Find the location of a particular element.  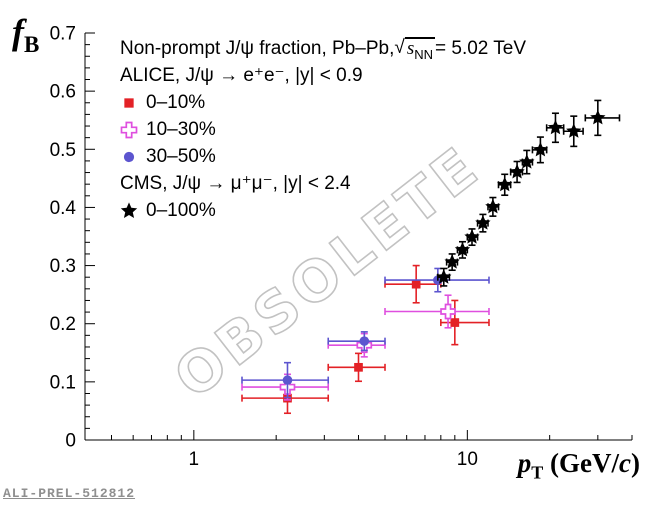

legend-entry-30-50: 30–50% is located at coordinates (323, 156).